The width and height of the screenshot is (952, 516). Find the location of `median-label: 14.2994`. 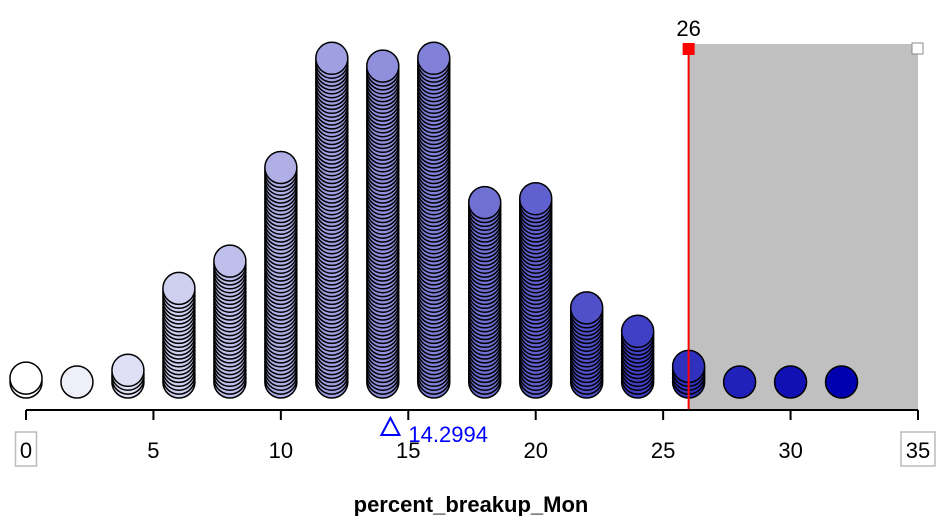

median-label: 14.2994 is located at coordinates (448, 434).